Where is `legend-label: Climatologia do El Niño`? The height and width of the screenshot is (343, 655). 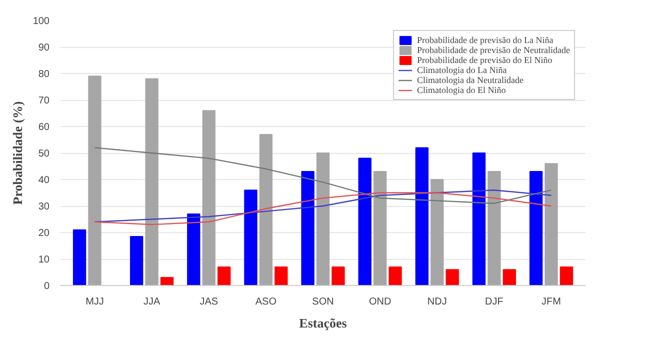
legend-label: Climatologia do El Niño is located at coordinates (461, 90).